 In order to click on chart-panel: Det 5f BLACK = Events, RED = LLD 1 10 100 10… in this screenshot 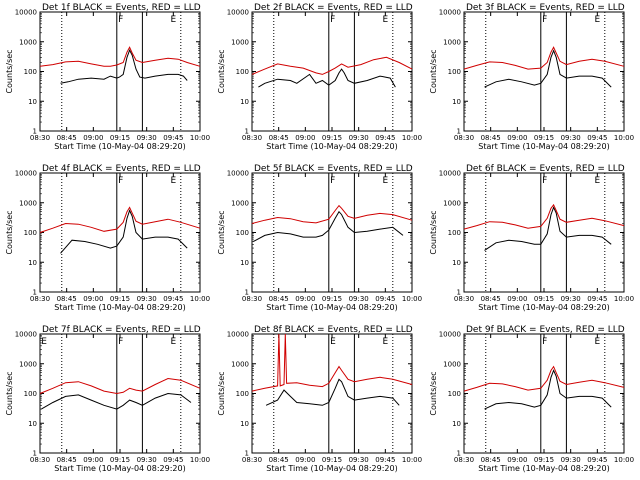, I will do `click(319, 238)`.